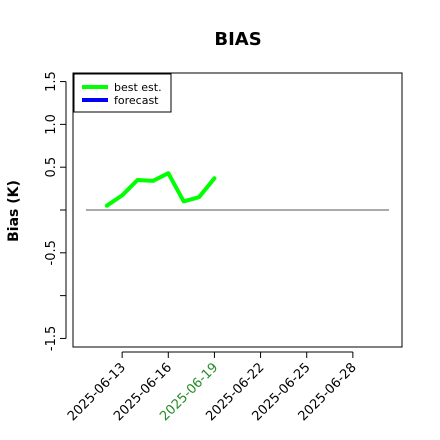 The width and height of the screenshot is (440, 440). What do you see at coordinates (51, 167) in the screenshot?
I see `y-tick-label: 0.5` at bounding box center [51, 167].